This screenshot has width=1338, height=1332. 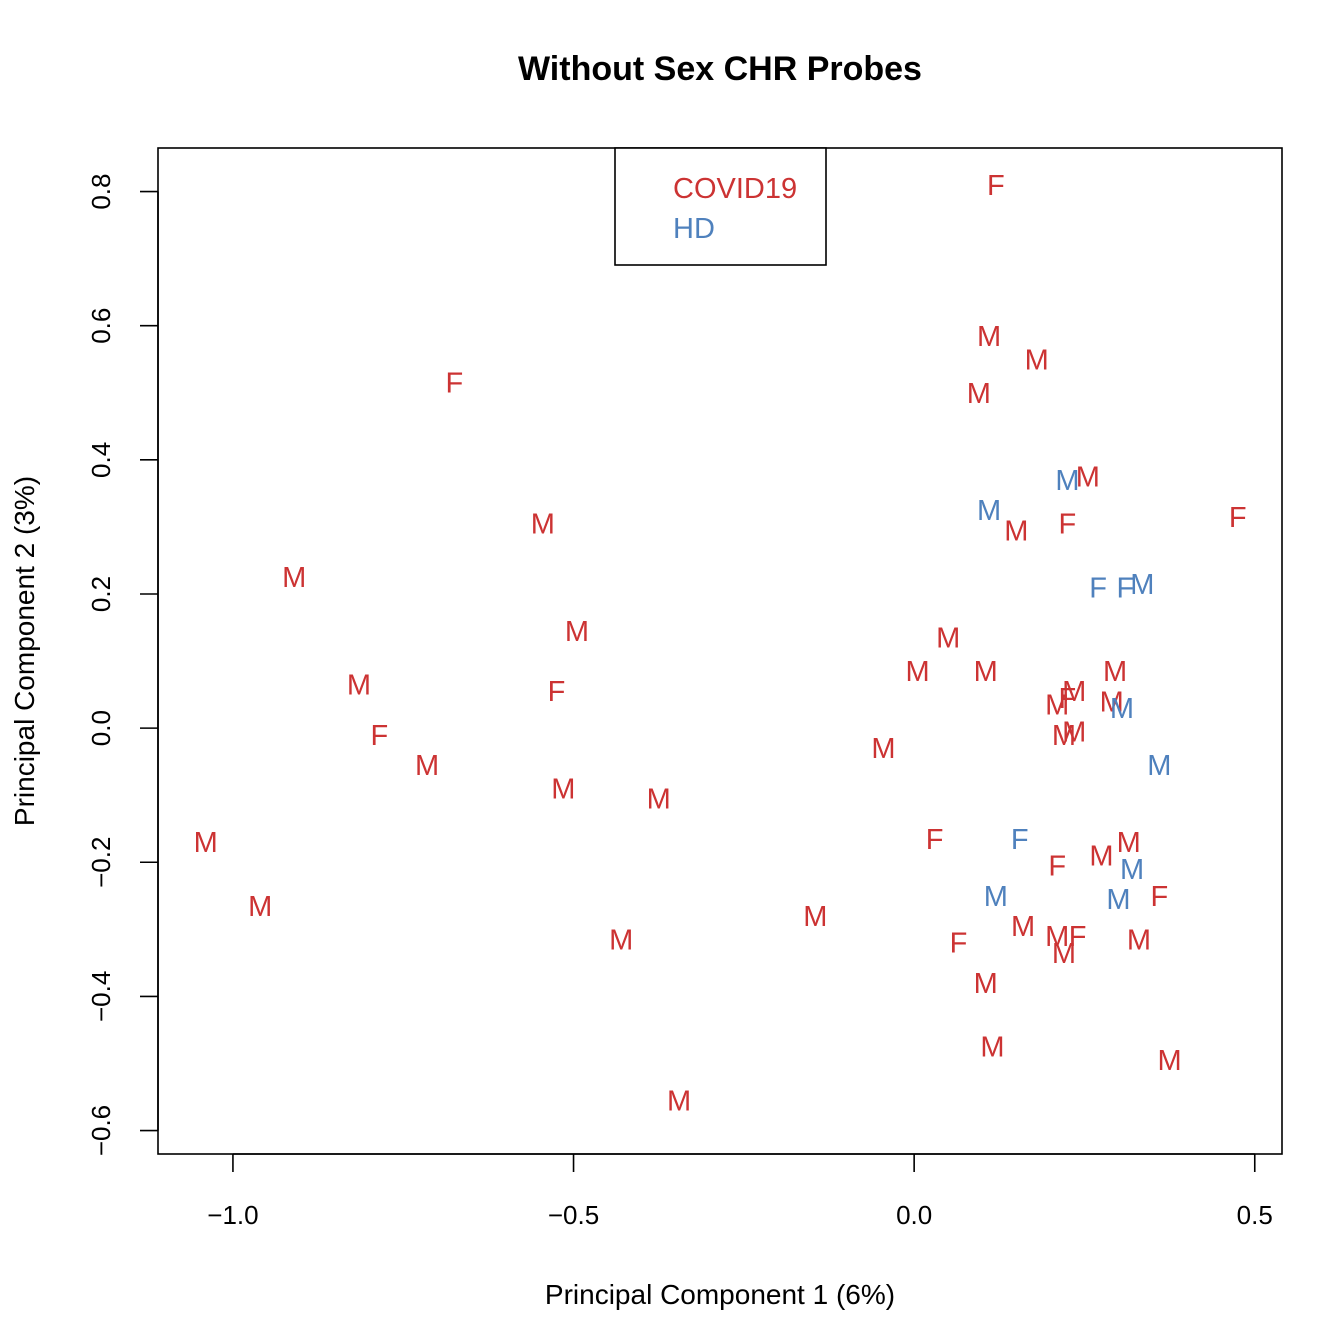 What do you see at coordinates (914, 1215) in the screenshot?
I see `x-tick-label: 0.0` at bounding box center [914, 1215].